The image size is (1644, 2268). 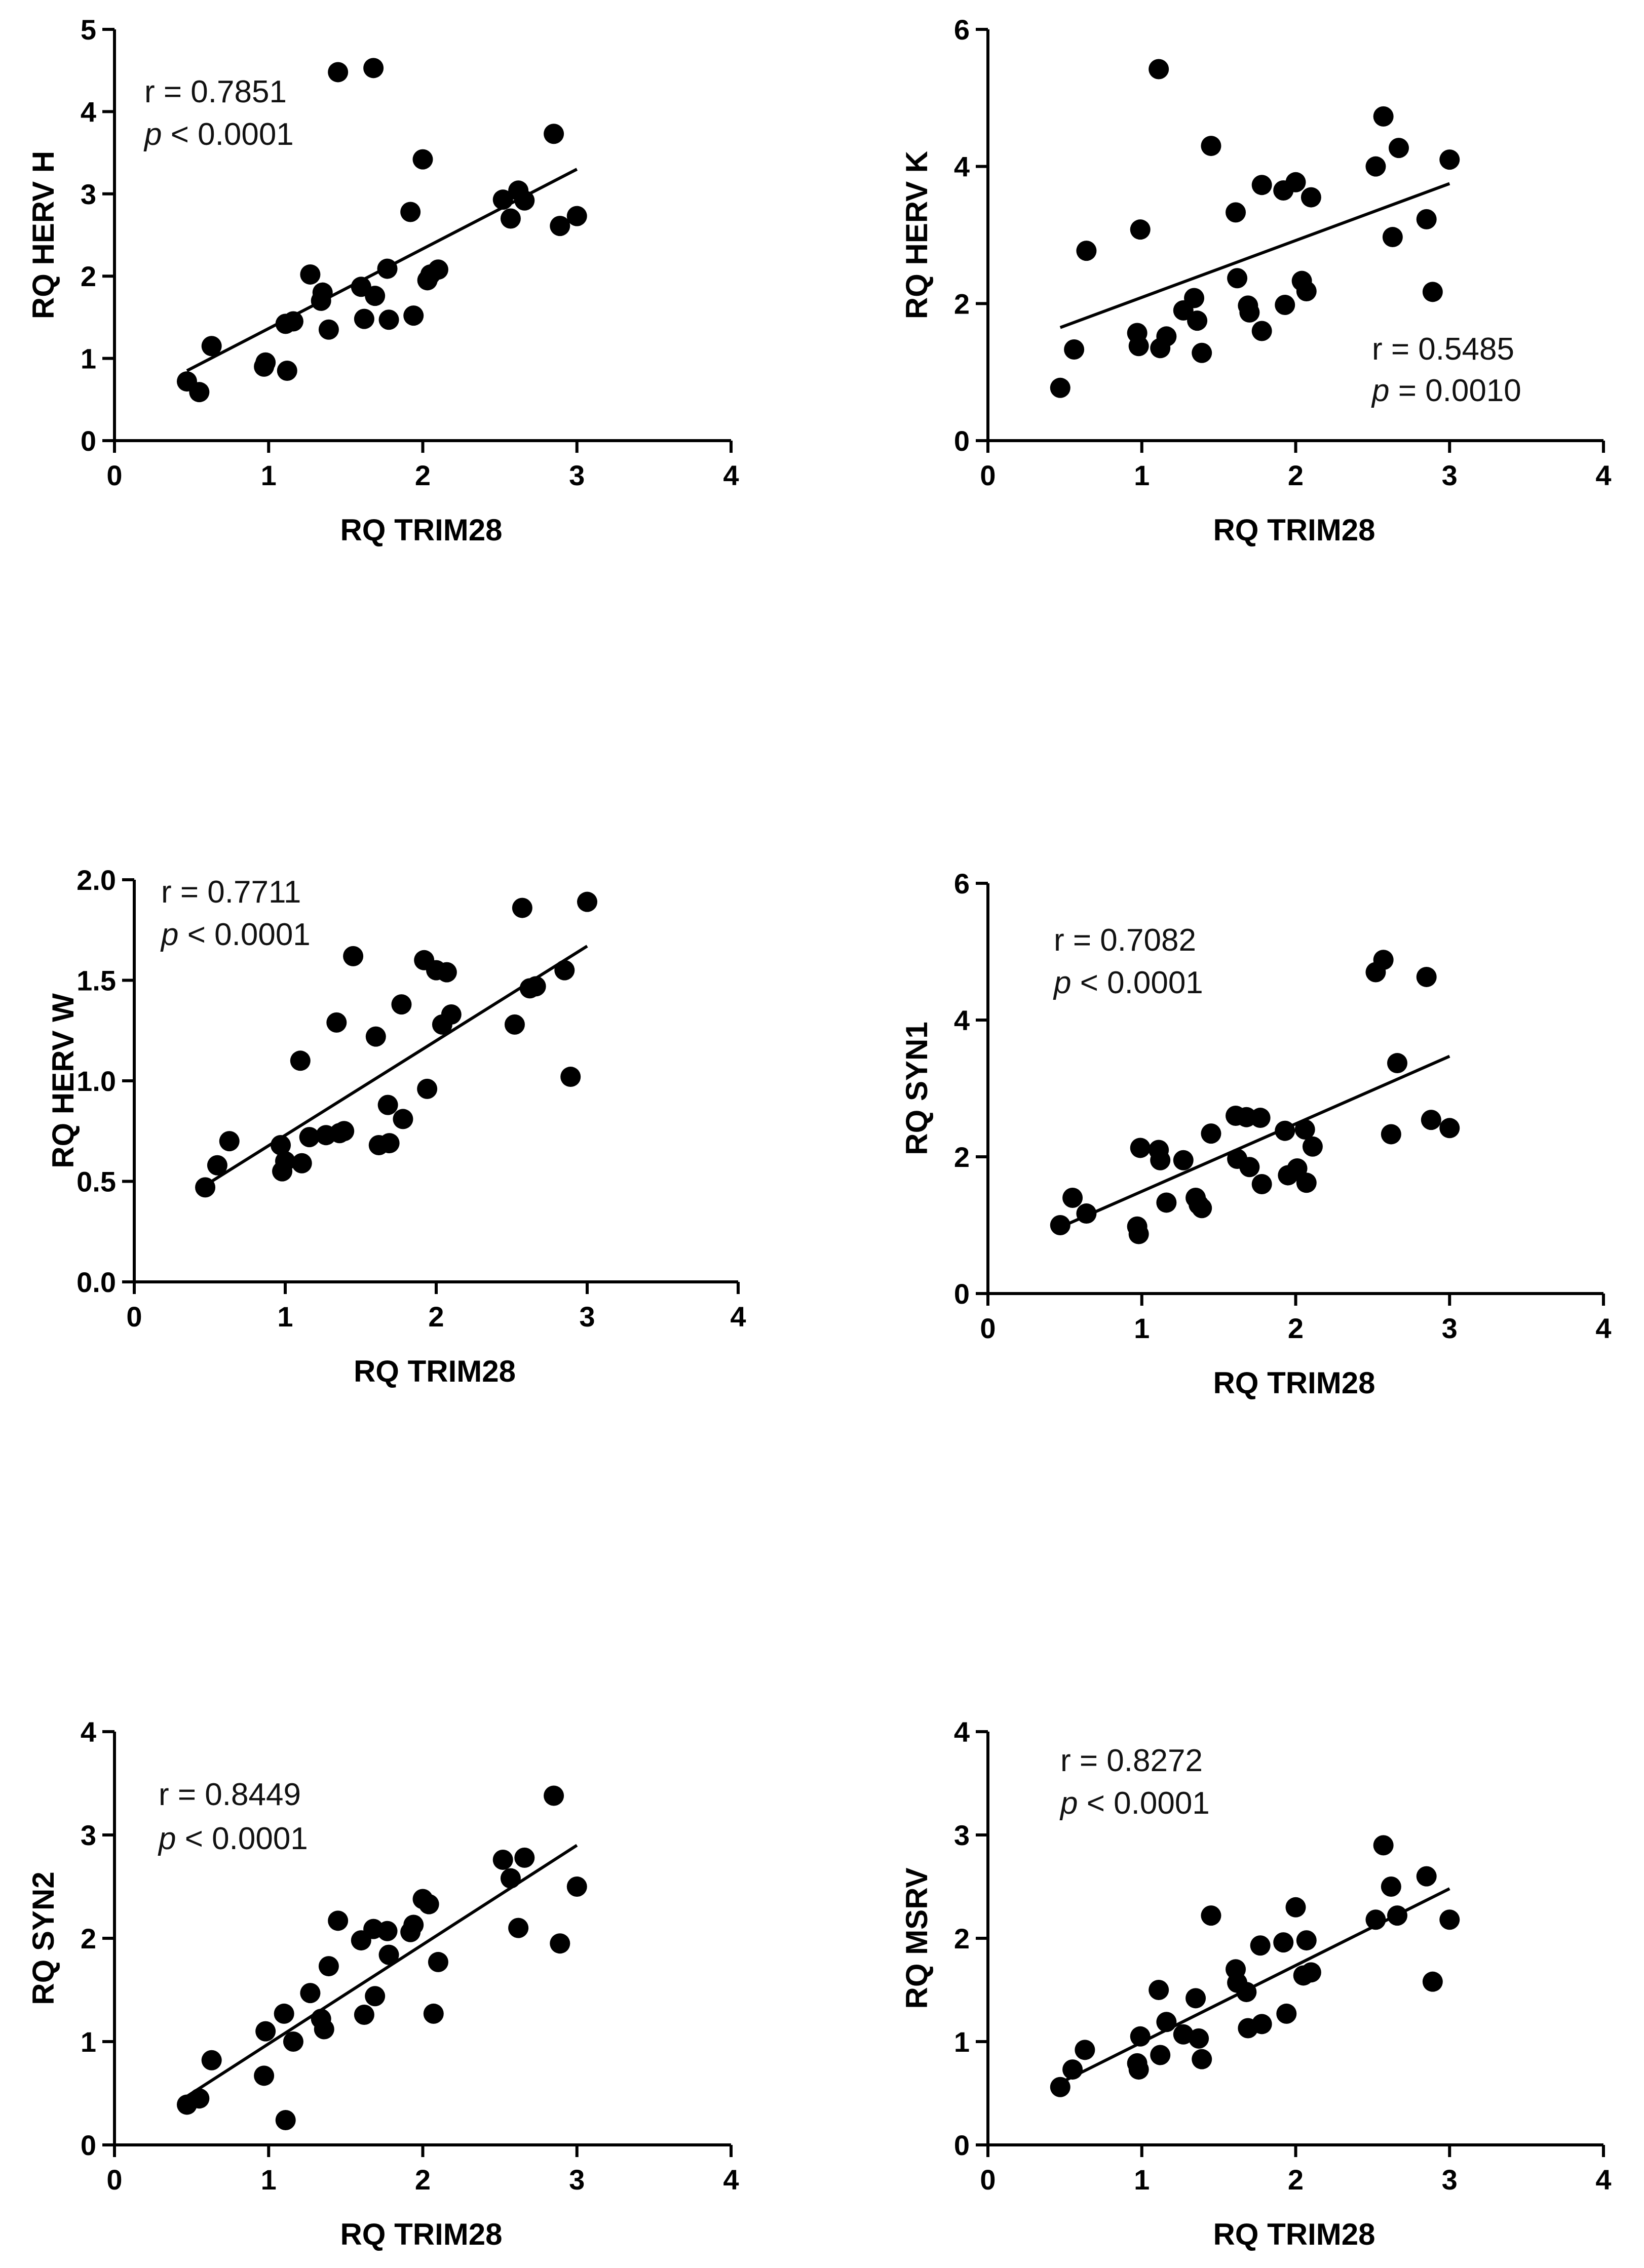 I want to click on y-tick-label: 1.0, so click(x=96, y=1081).